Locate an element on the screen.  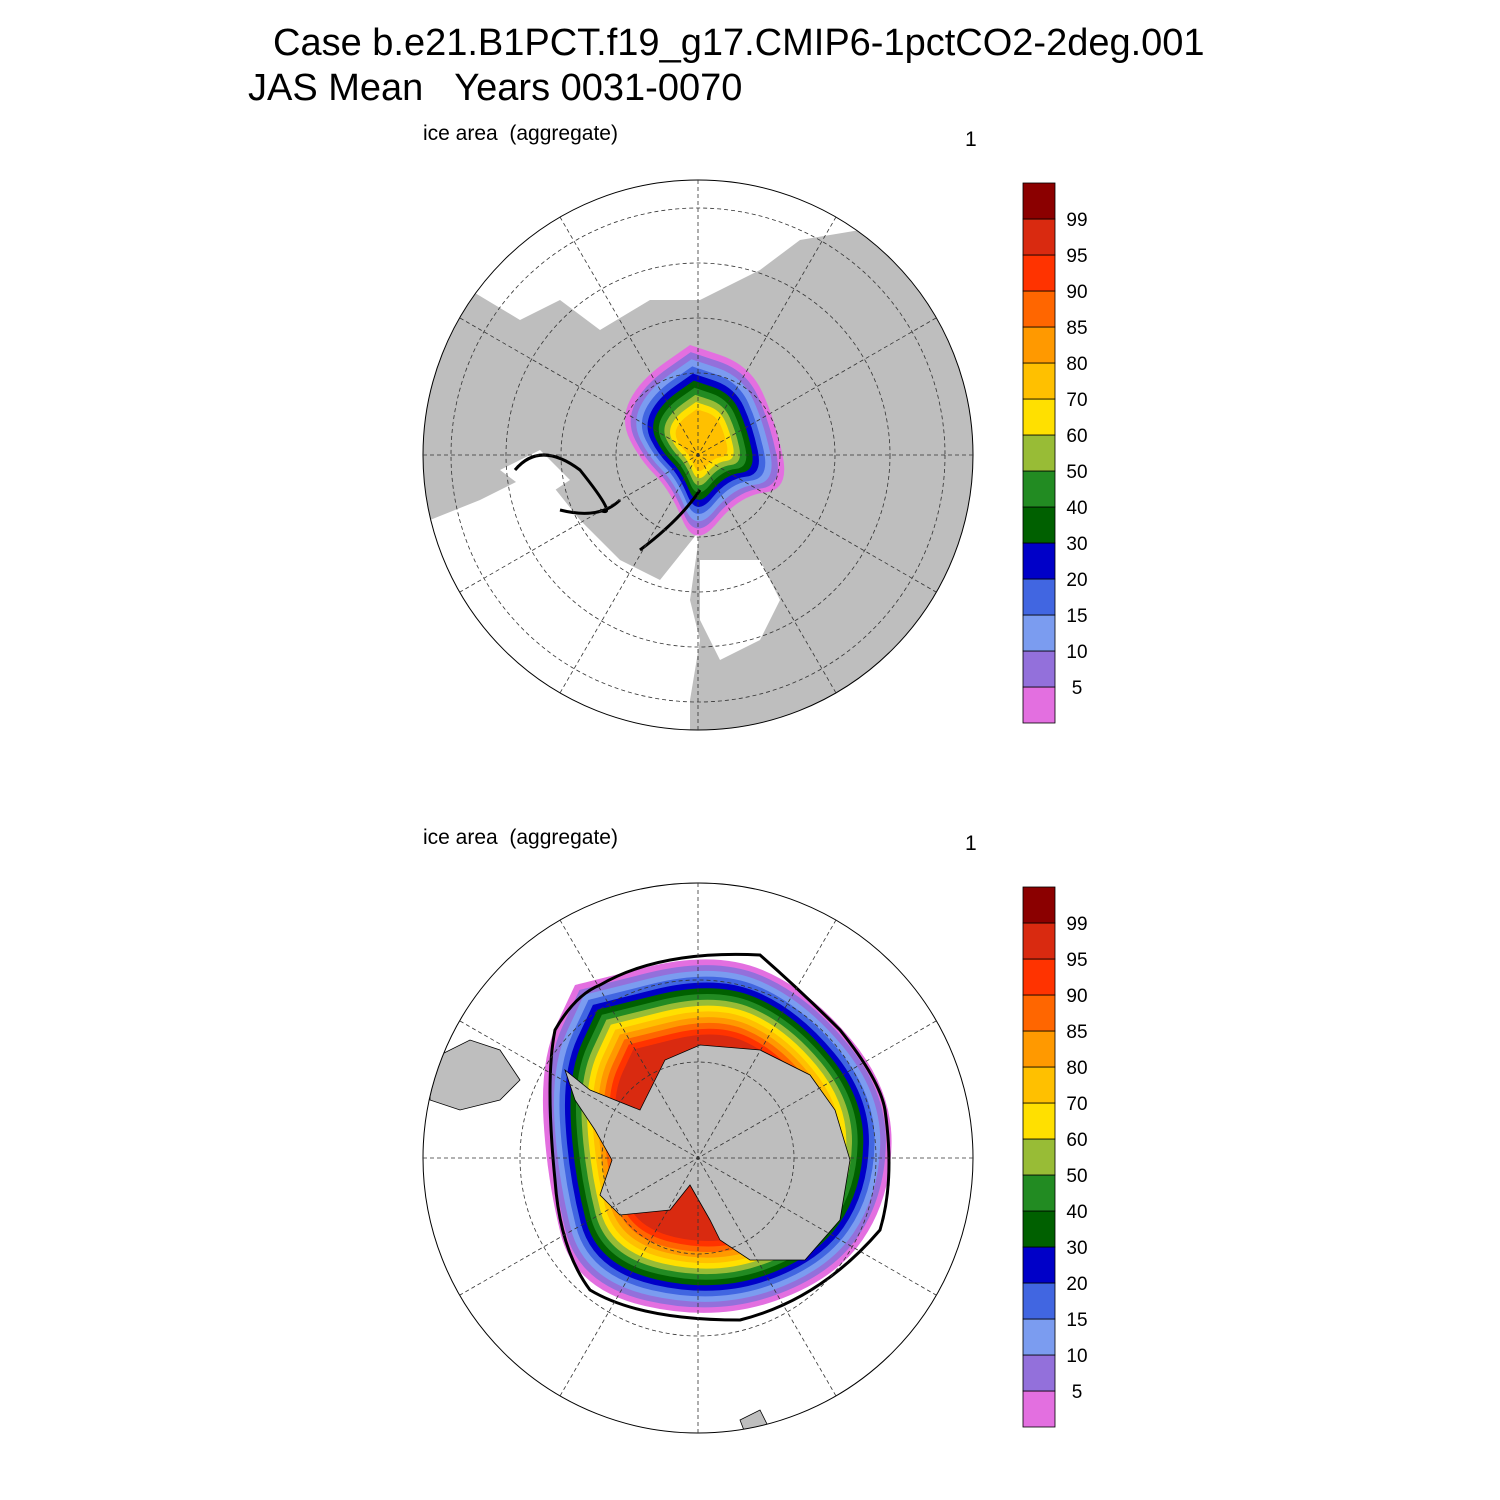
arctic-map is located at coordinates (698, 455).